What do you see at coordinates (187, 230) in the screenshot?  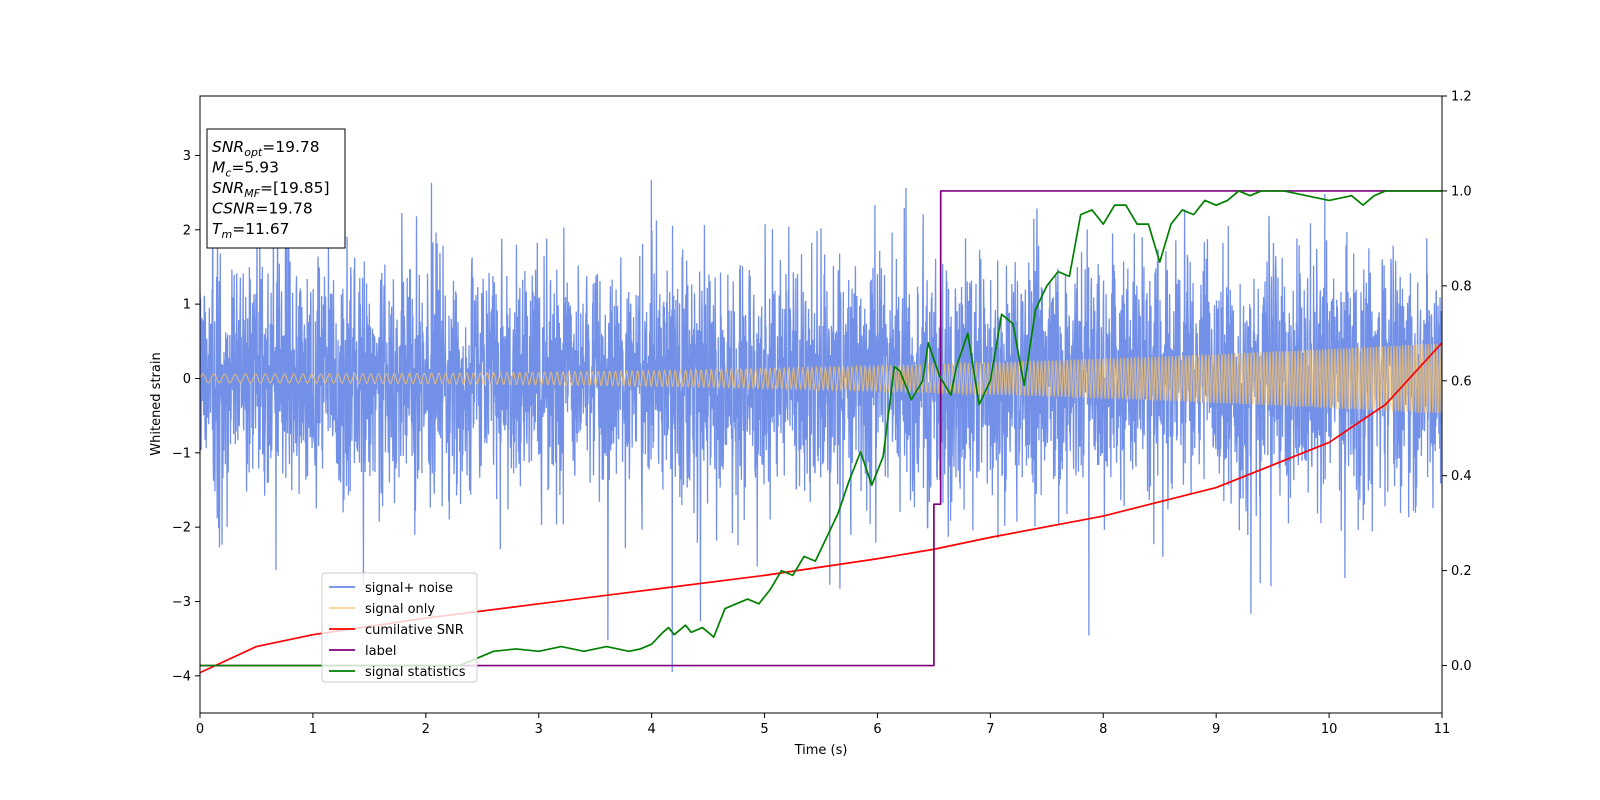 I see `y-tick-label: 2` at bounding box center [187, 230].